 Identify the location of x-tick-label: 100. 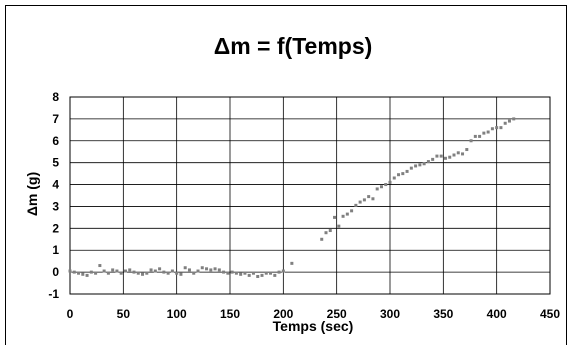
(177, 314).